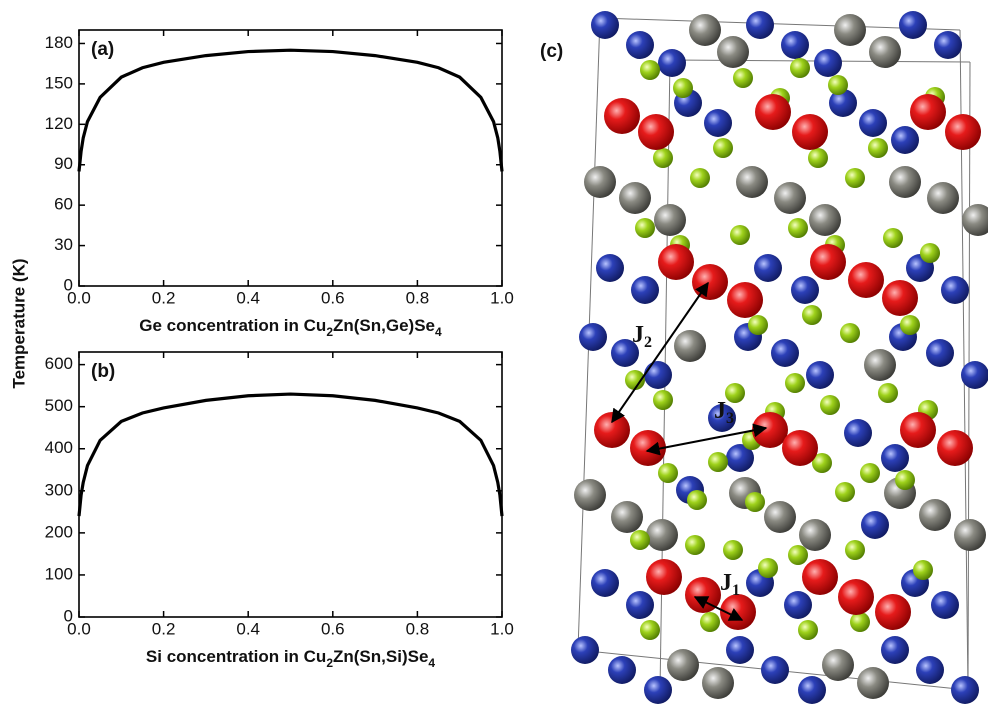  What do you see at coordinates (59, 82) in the screenshot?
I see `y-tick-label: 150` at bounding box center [59, 82].